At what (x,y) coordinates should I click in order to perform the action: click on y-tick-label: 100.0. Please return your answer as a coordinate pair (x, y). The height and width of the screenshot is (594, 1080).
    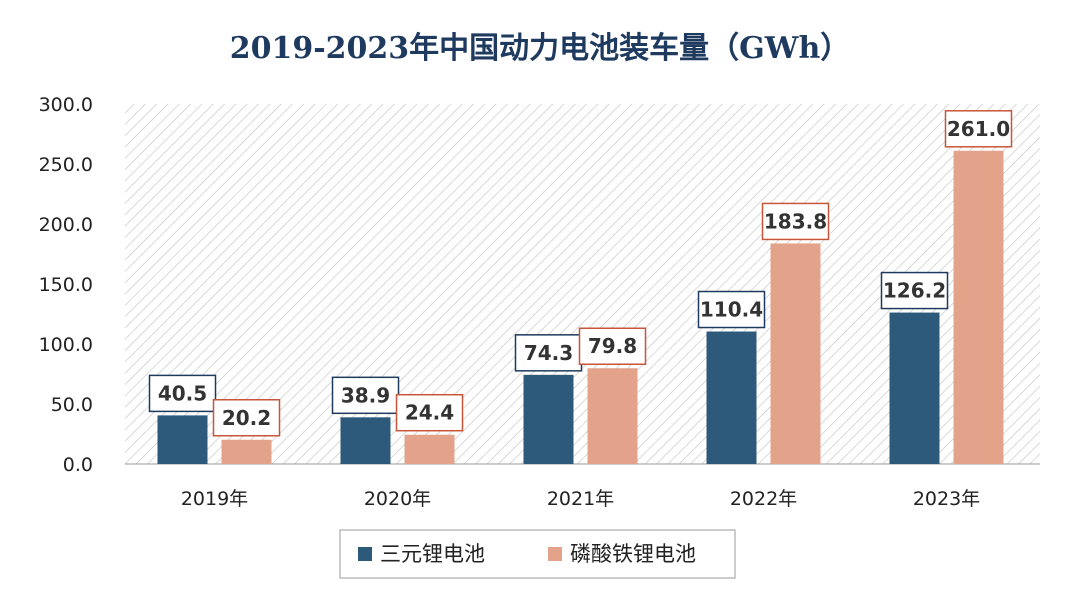
    Looking at the image, I should click on (66, 345).